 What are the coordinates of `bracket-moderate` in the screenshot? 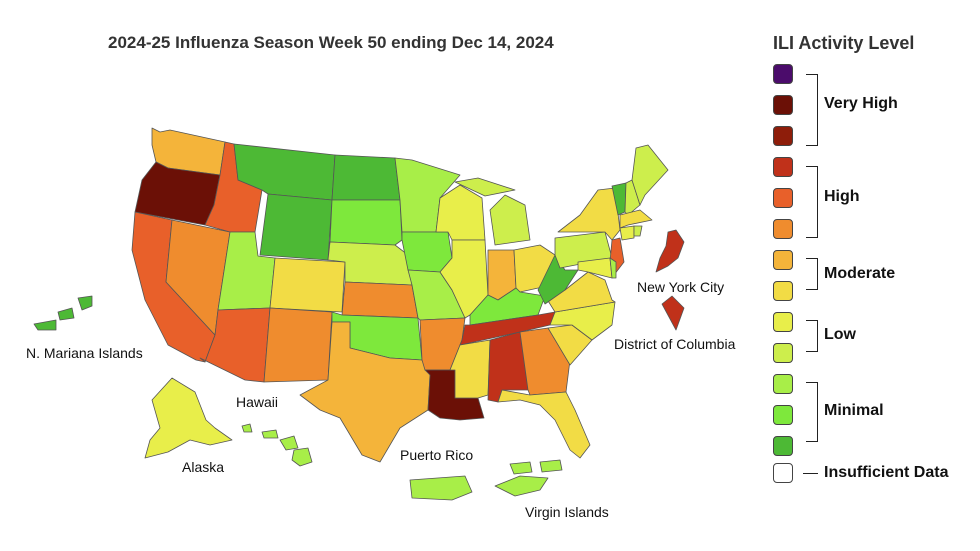 It's located at (812, 274).